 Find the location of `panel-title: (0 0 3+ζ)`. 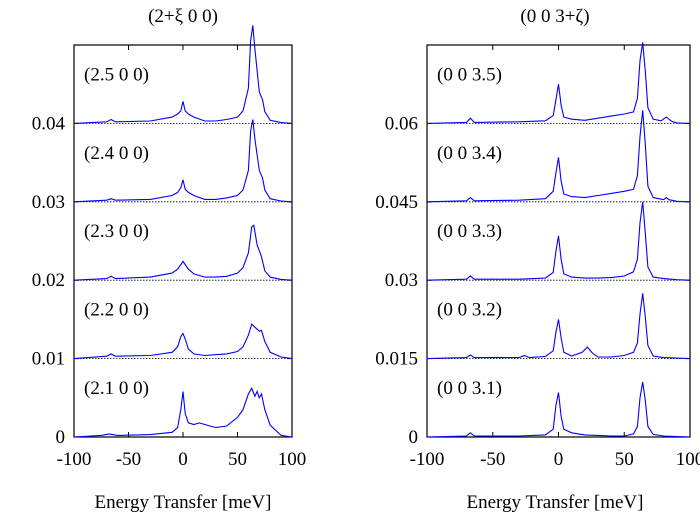

panel-title: (0 0 3+ζ) is located at coordinates (554, 16).